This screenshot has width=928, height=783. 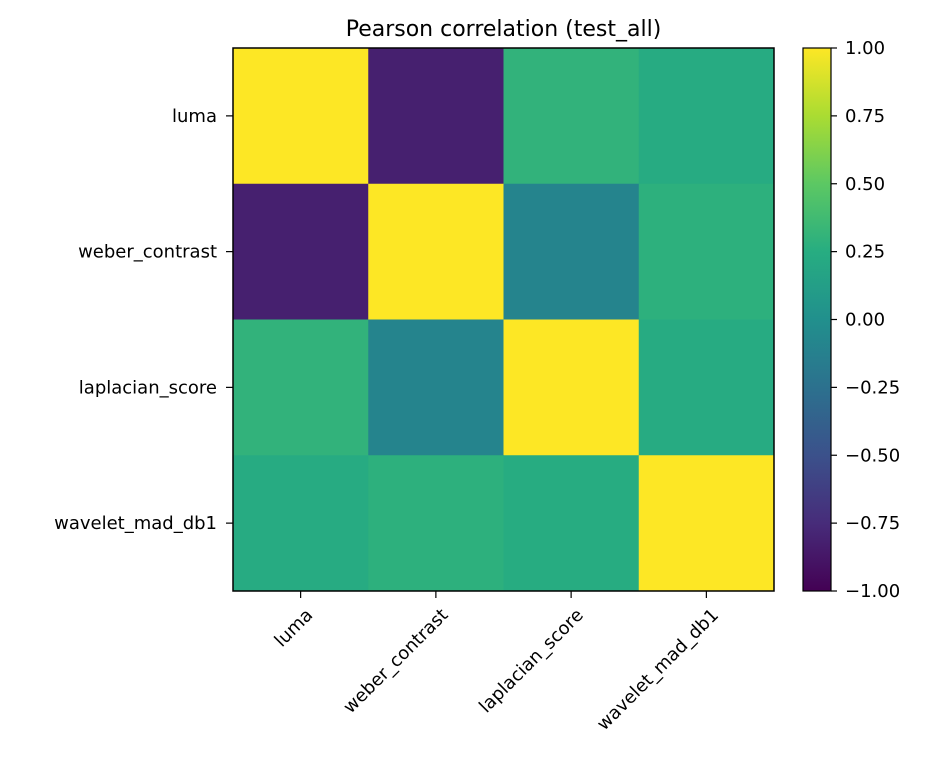 I want to click on y-tick-label: weber_contrast, so click(x=147, y=252).